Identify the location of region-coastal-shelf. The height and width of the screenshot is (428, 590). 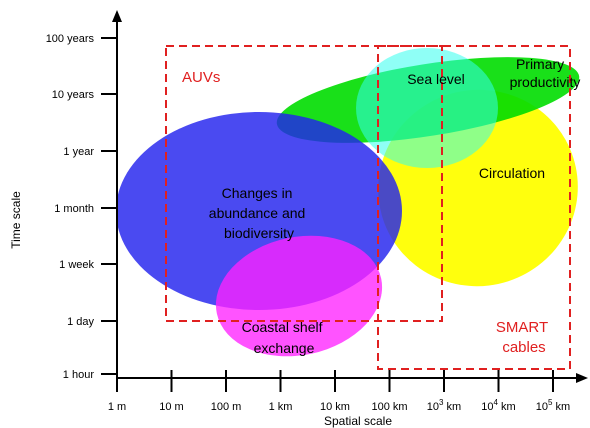
(299, 296).